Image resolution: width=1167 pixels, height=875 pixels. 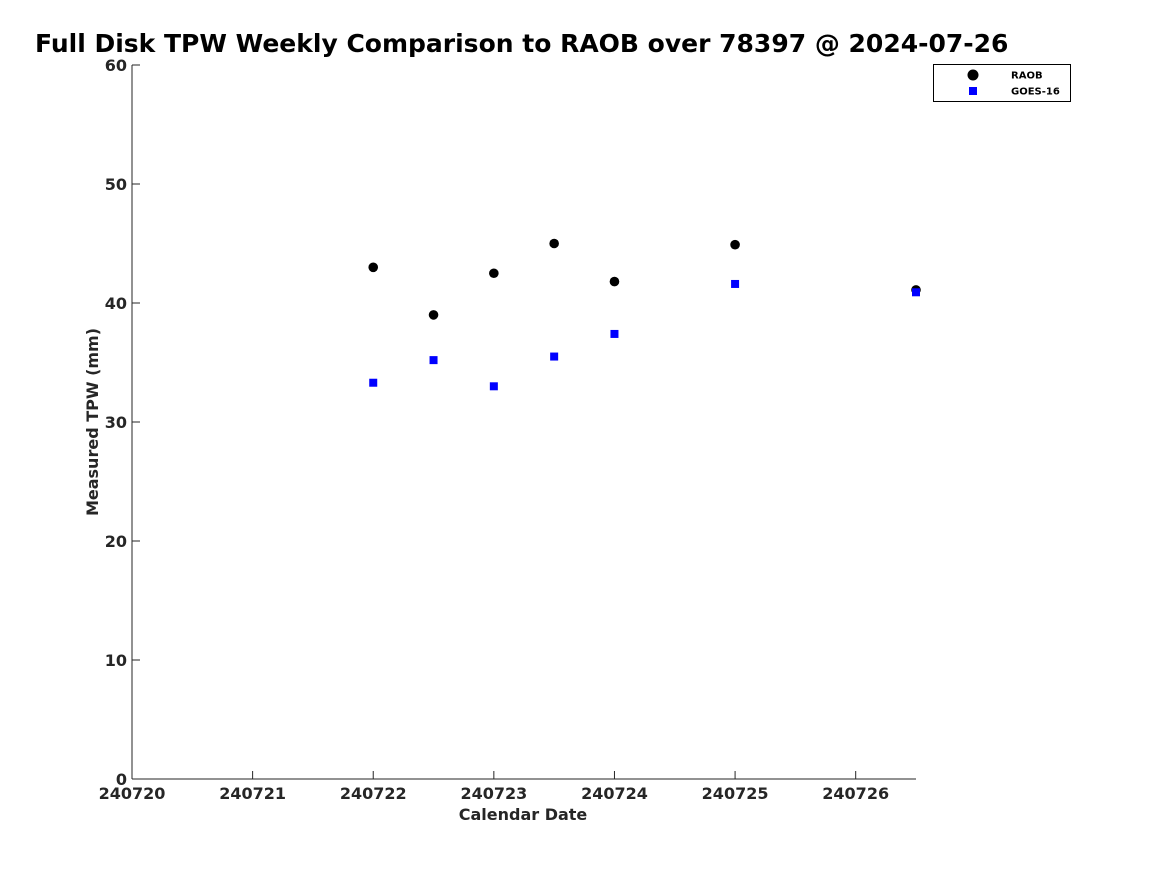 I want to click on series-raob, so click(x=644, y=279).